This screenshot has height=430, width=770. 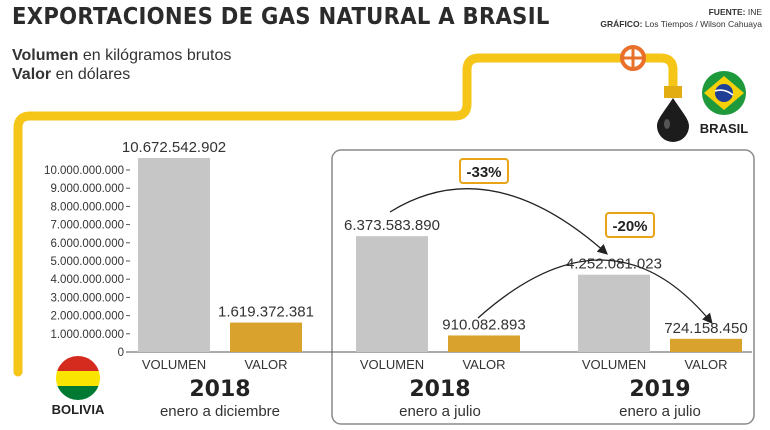 I want to click on change-percent-label: -20%, so click(x=629, y=226).